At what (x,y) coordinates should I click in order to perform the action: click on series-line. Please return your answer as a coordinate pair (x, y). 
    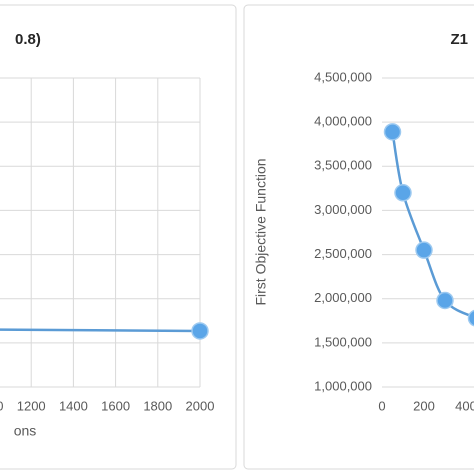
    Looking at the image, I should click on (100, 330).